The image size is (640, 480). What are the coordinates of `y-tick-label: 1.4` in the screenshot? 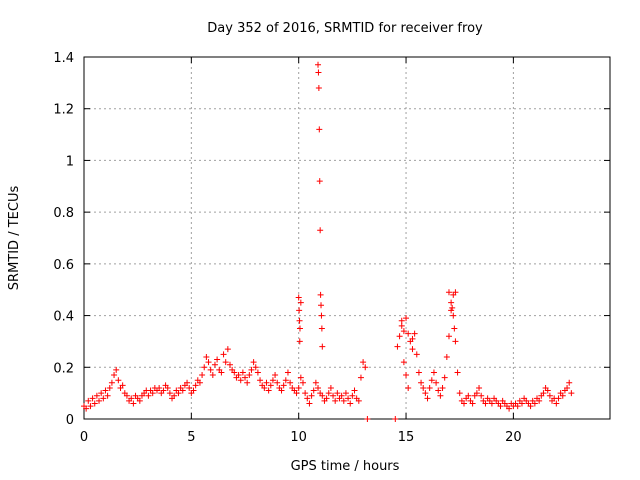 It's located at (63, 58).